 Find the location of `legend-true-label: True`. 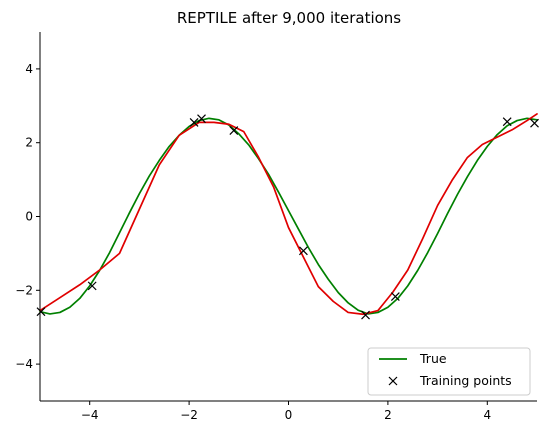

legend-true-label: True is located at coordinates (433, 358).